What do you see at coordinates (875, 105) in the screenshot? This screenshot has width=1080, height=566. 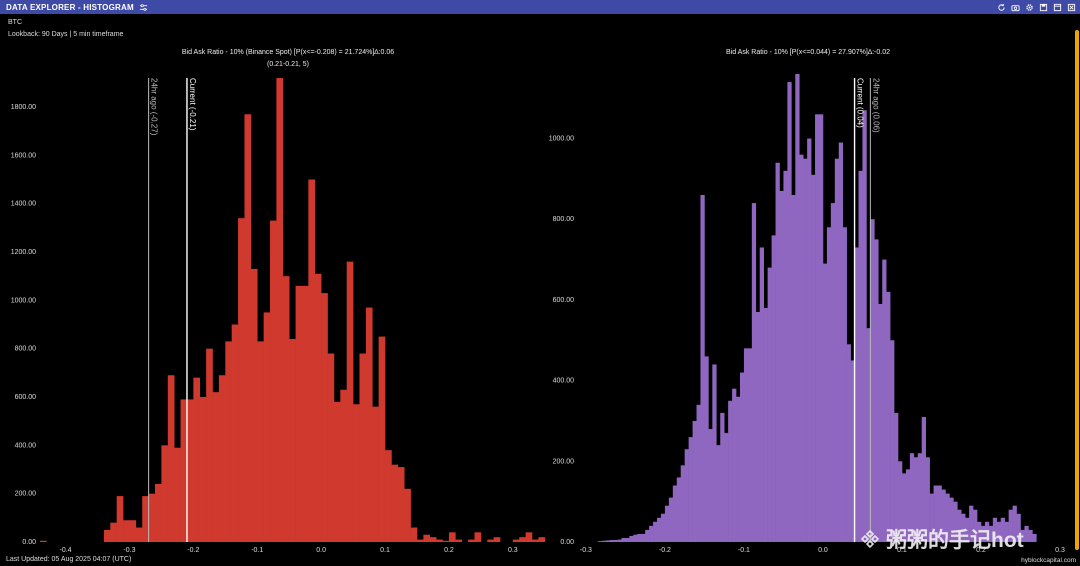 I see `right-ago-line-label: 24hr ago (0.06)` at bounding box center [875, 105].